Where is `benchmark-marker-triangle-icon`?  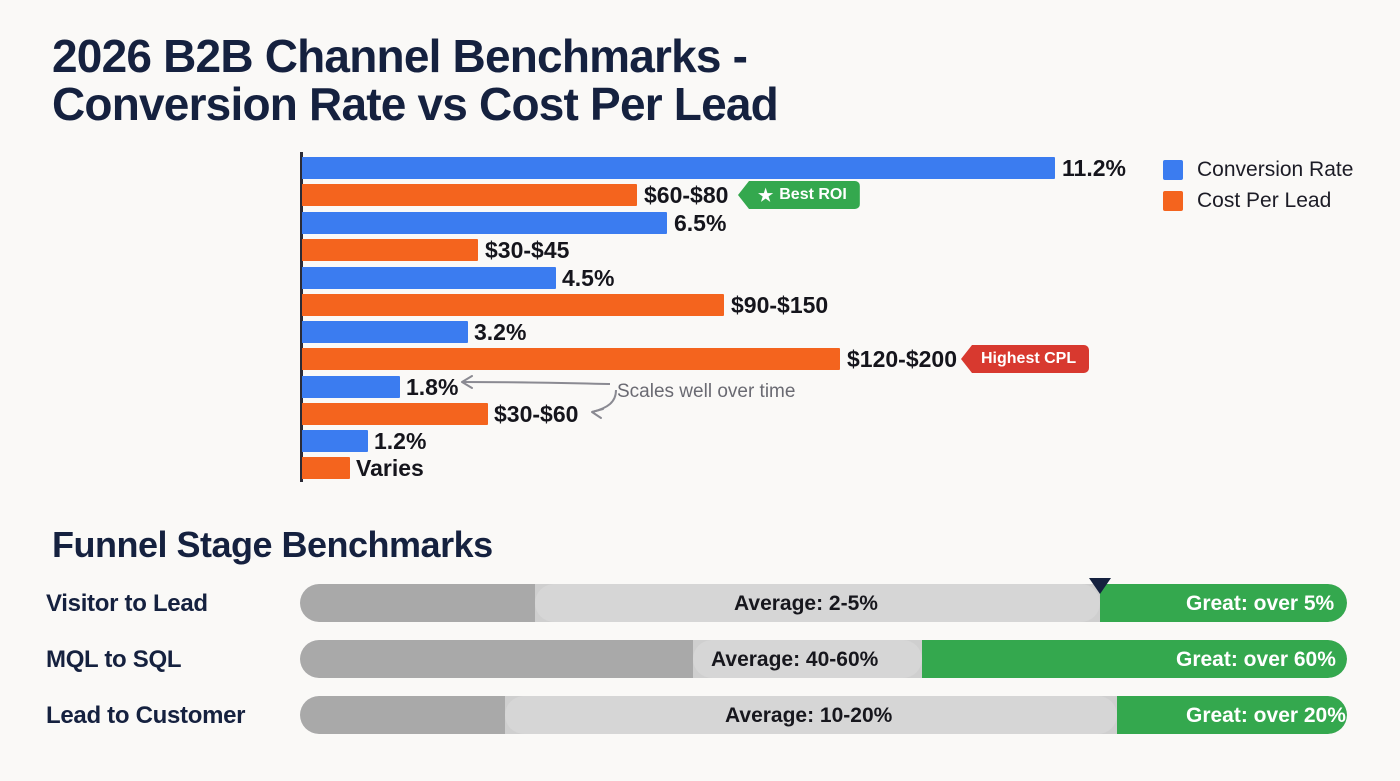
benchmark-marker-triangle-icon is located at coordinates (1100, 586).